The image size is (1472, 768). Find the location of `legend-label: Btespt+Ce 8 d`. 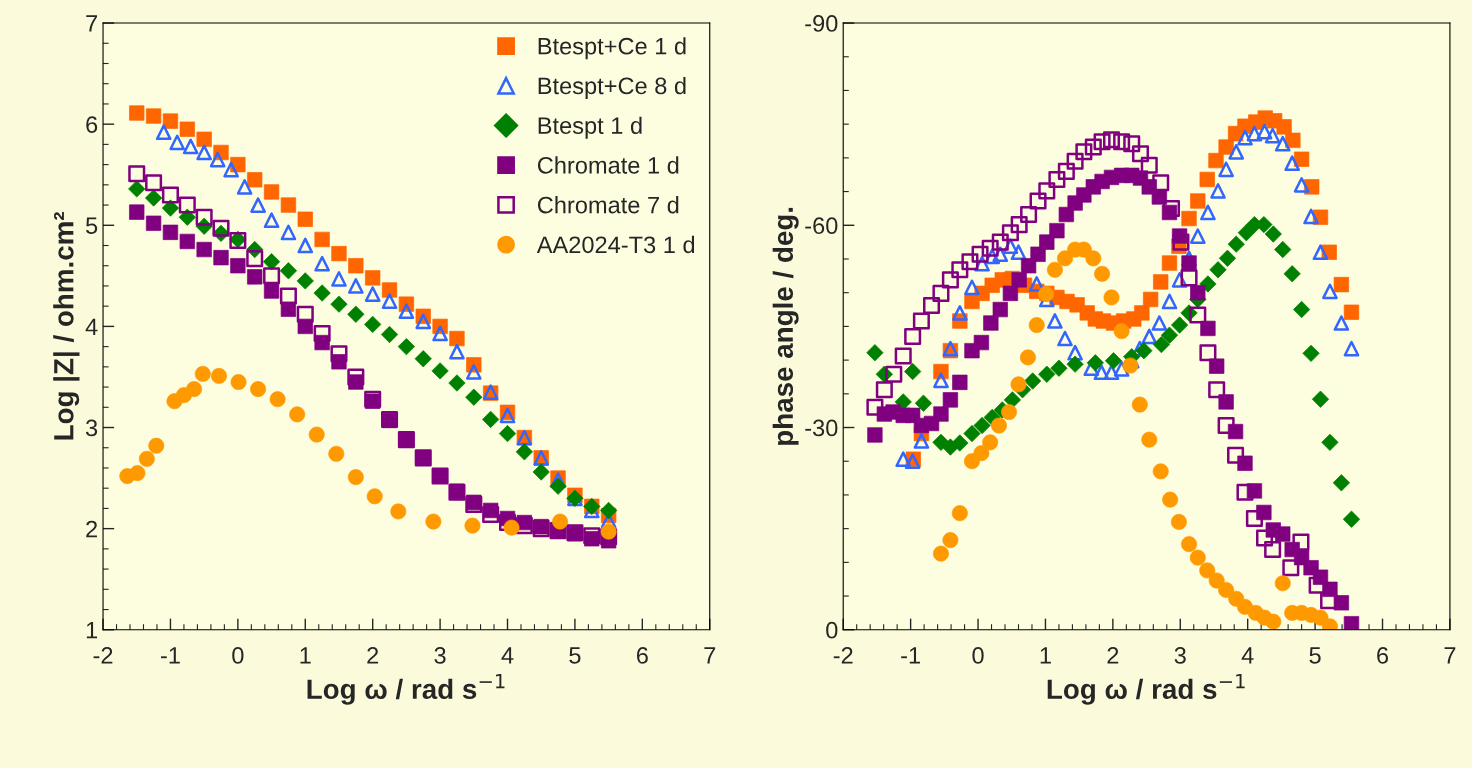

legend-label: Btespt+Ce 8 d is located at coordinates (612, 87).